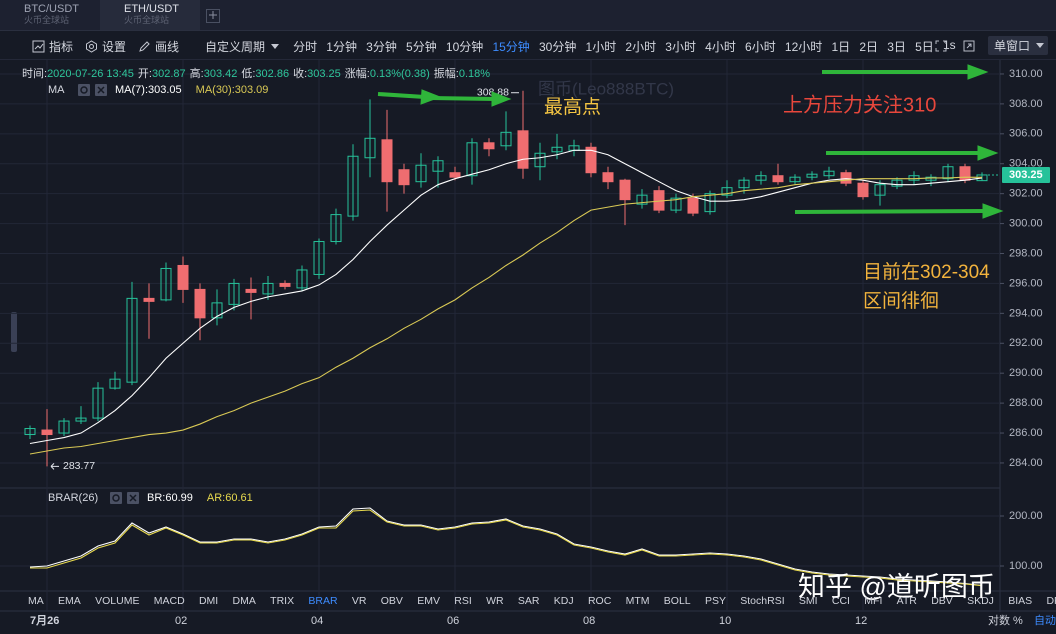 The height and width of the screenshot is (634, 1056). What do you see at coordinates (896, 46) in the screenshot?
I see `period: 3日` at bounding box center [896, 46].